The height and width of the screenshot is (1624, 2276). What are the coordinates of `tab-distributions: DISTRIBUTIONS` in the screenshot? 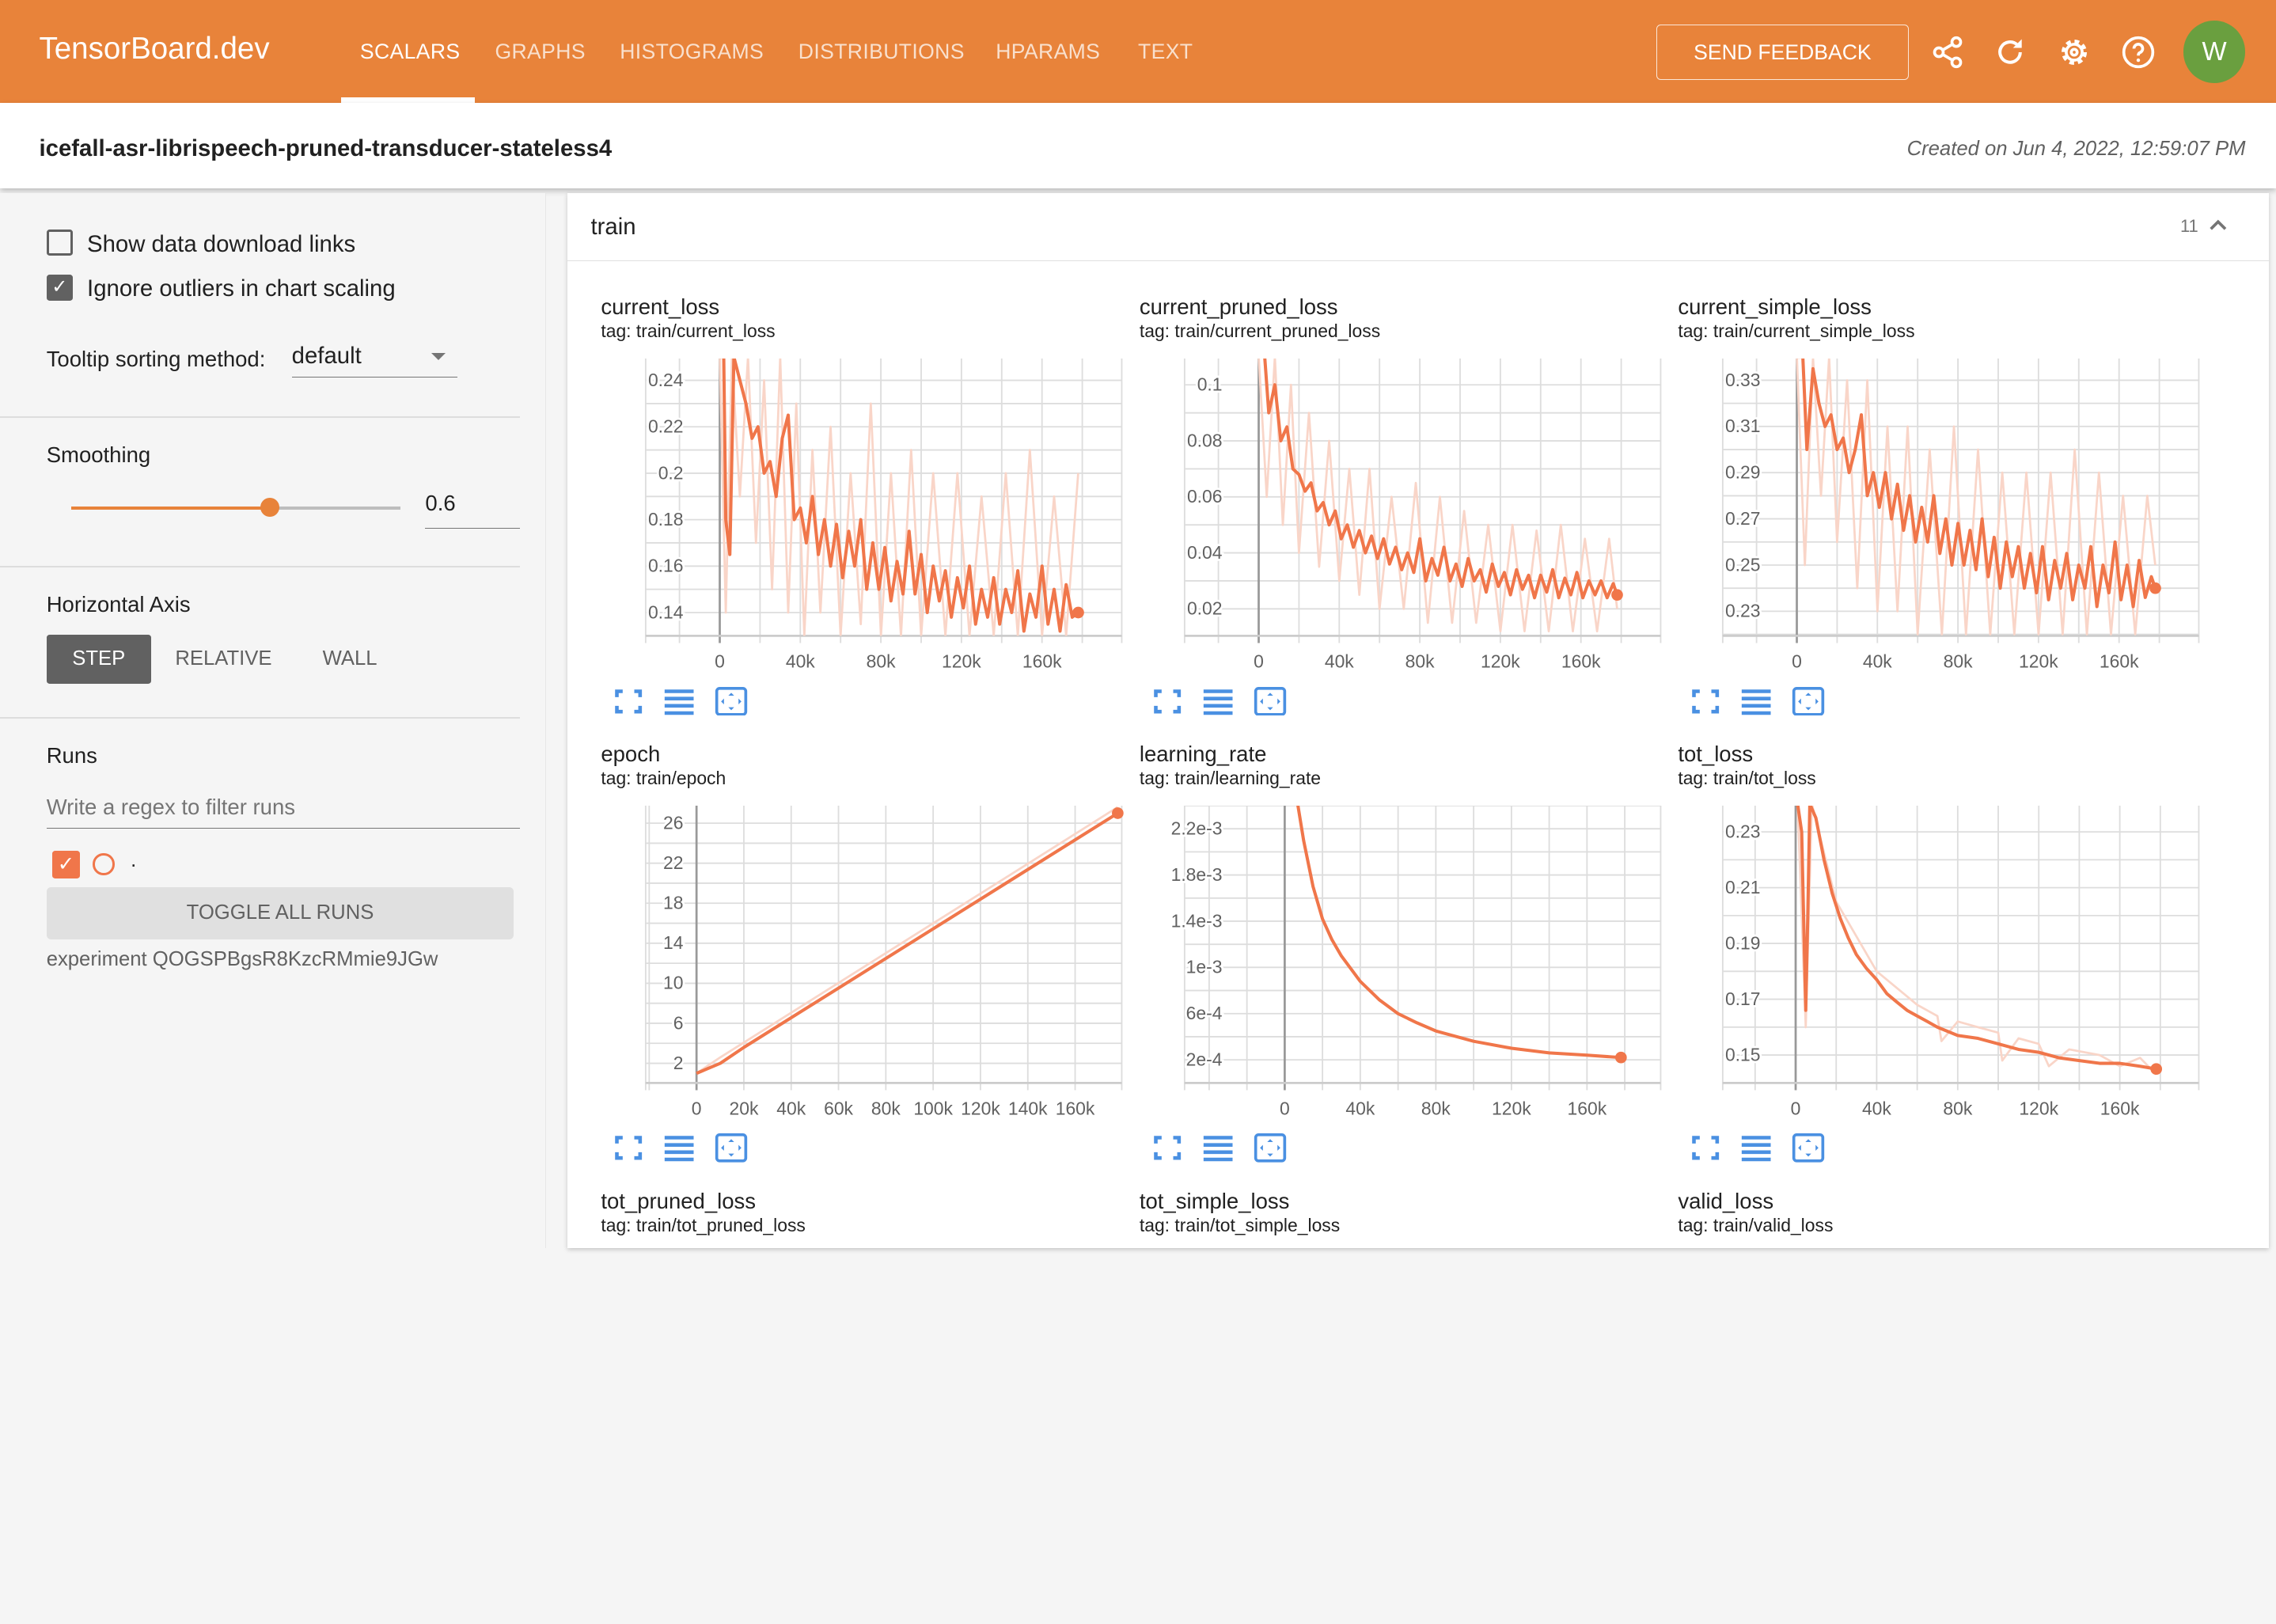 It's located at (882, 51).